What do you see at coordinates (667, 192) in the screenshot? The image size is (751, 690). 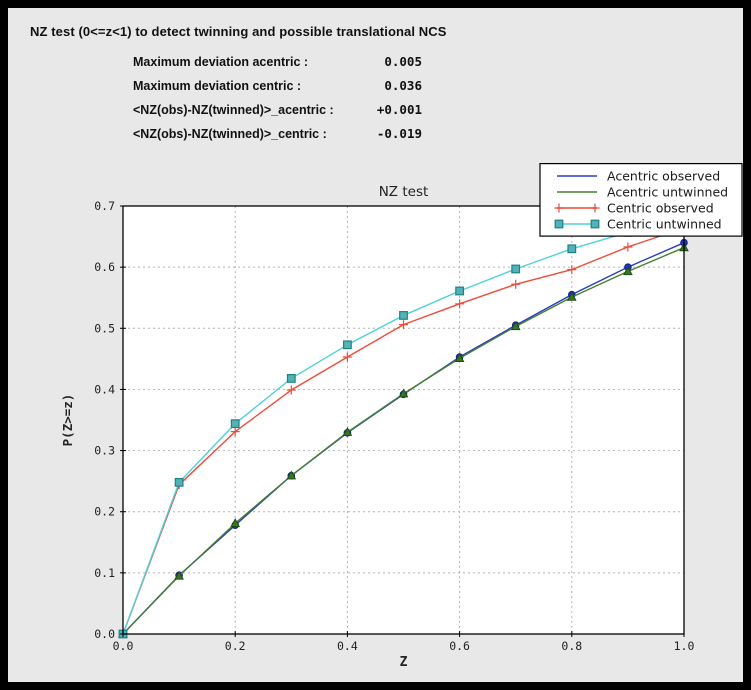 I see `legend-label: Acentric untwinned` at bounding box center [667, 192].